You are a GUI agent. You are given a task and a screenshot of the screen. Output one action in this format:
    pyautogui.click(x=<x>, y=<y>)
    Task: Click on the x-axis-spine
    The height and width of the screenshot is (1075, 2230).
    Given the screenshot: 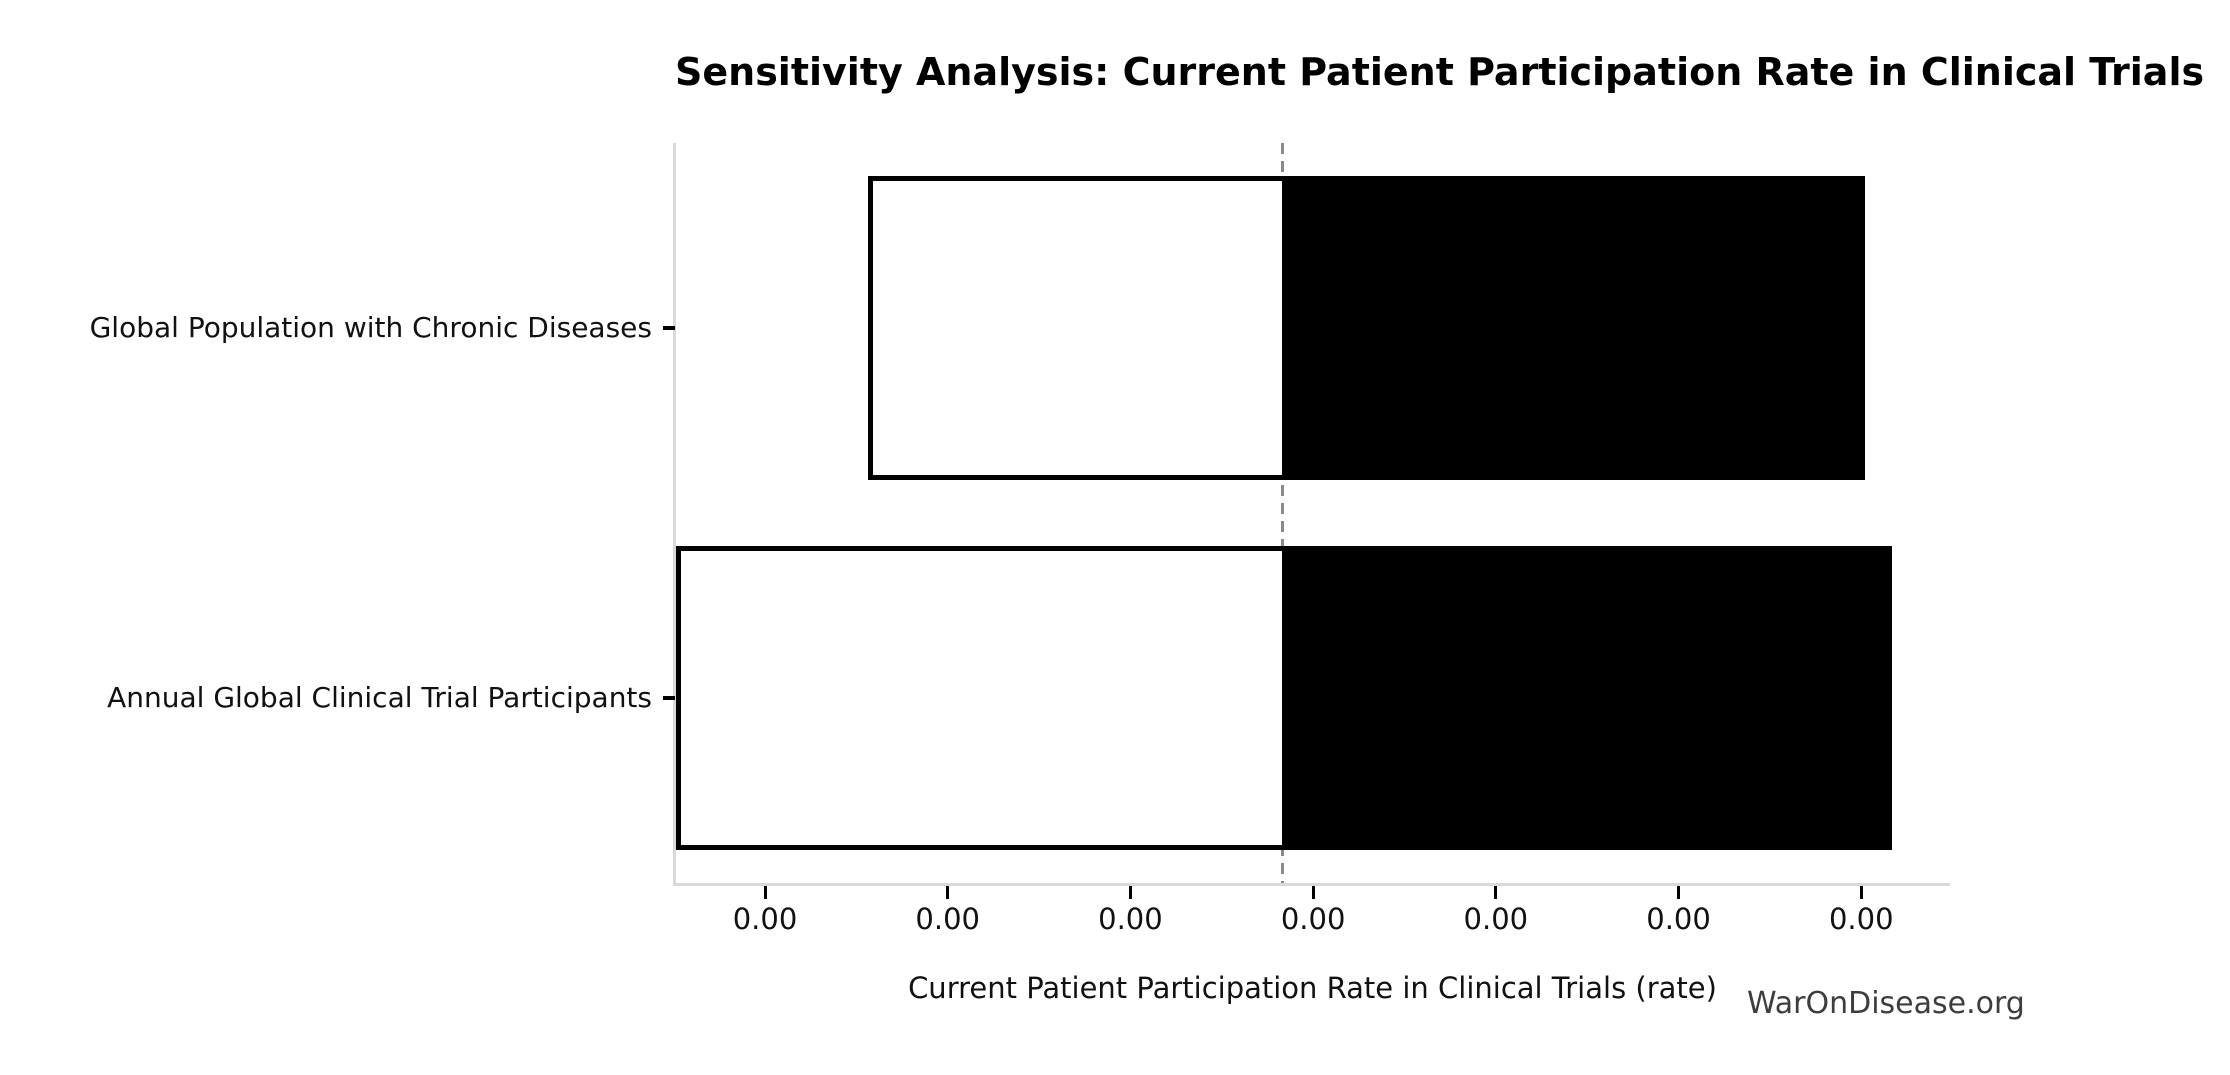 What is the action you would take?
    pyautogui.click(x=1311, y=884)
    